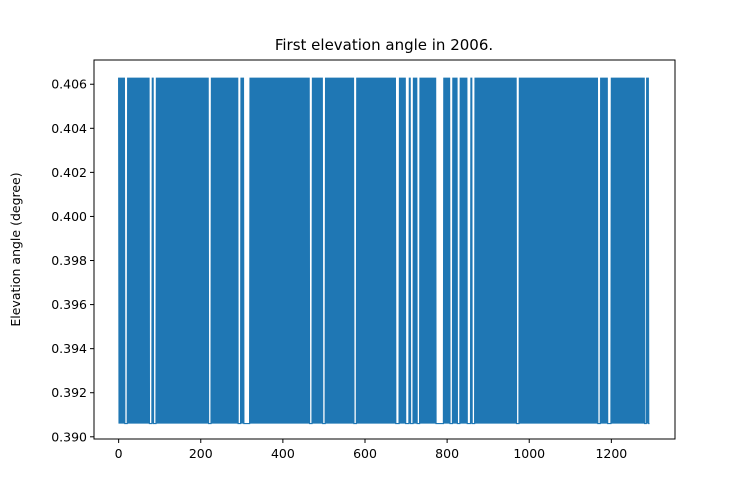 Image resolution: width=750 pixels, height=500 pixels. I want to click on y-tick-label: 0.406, so click(69, 84).